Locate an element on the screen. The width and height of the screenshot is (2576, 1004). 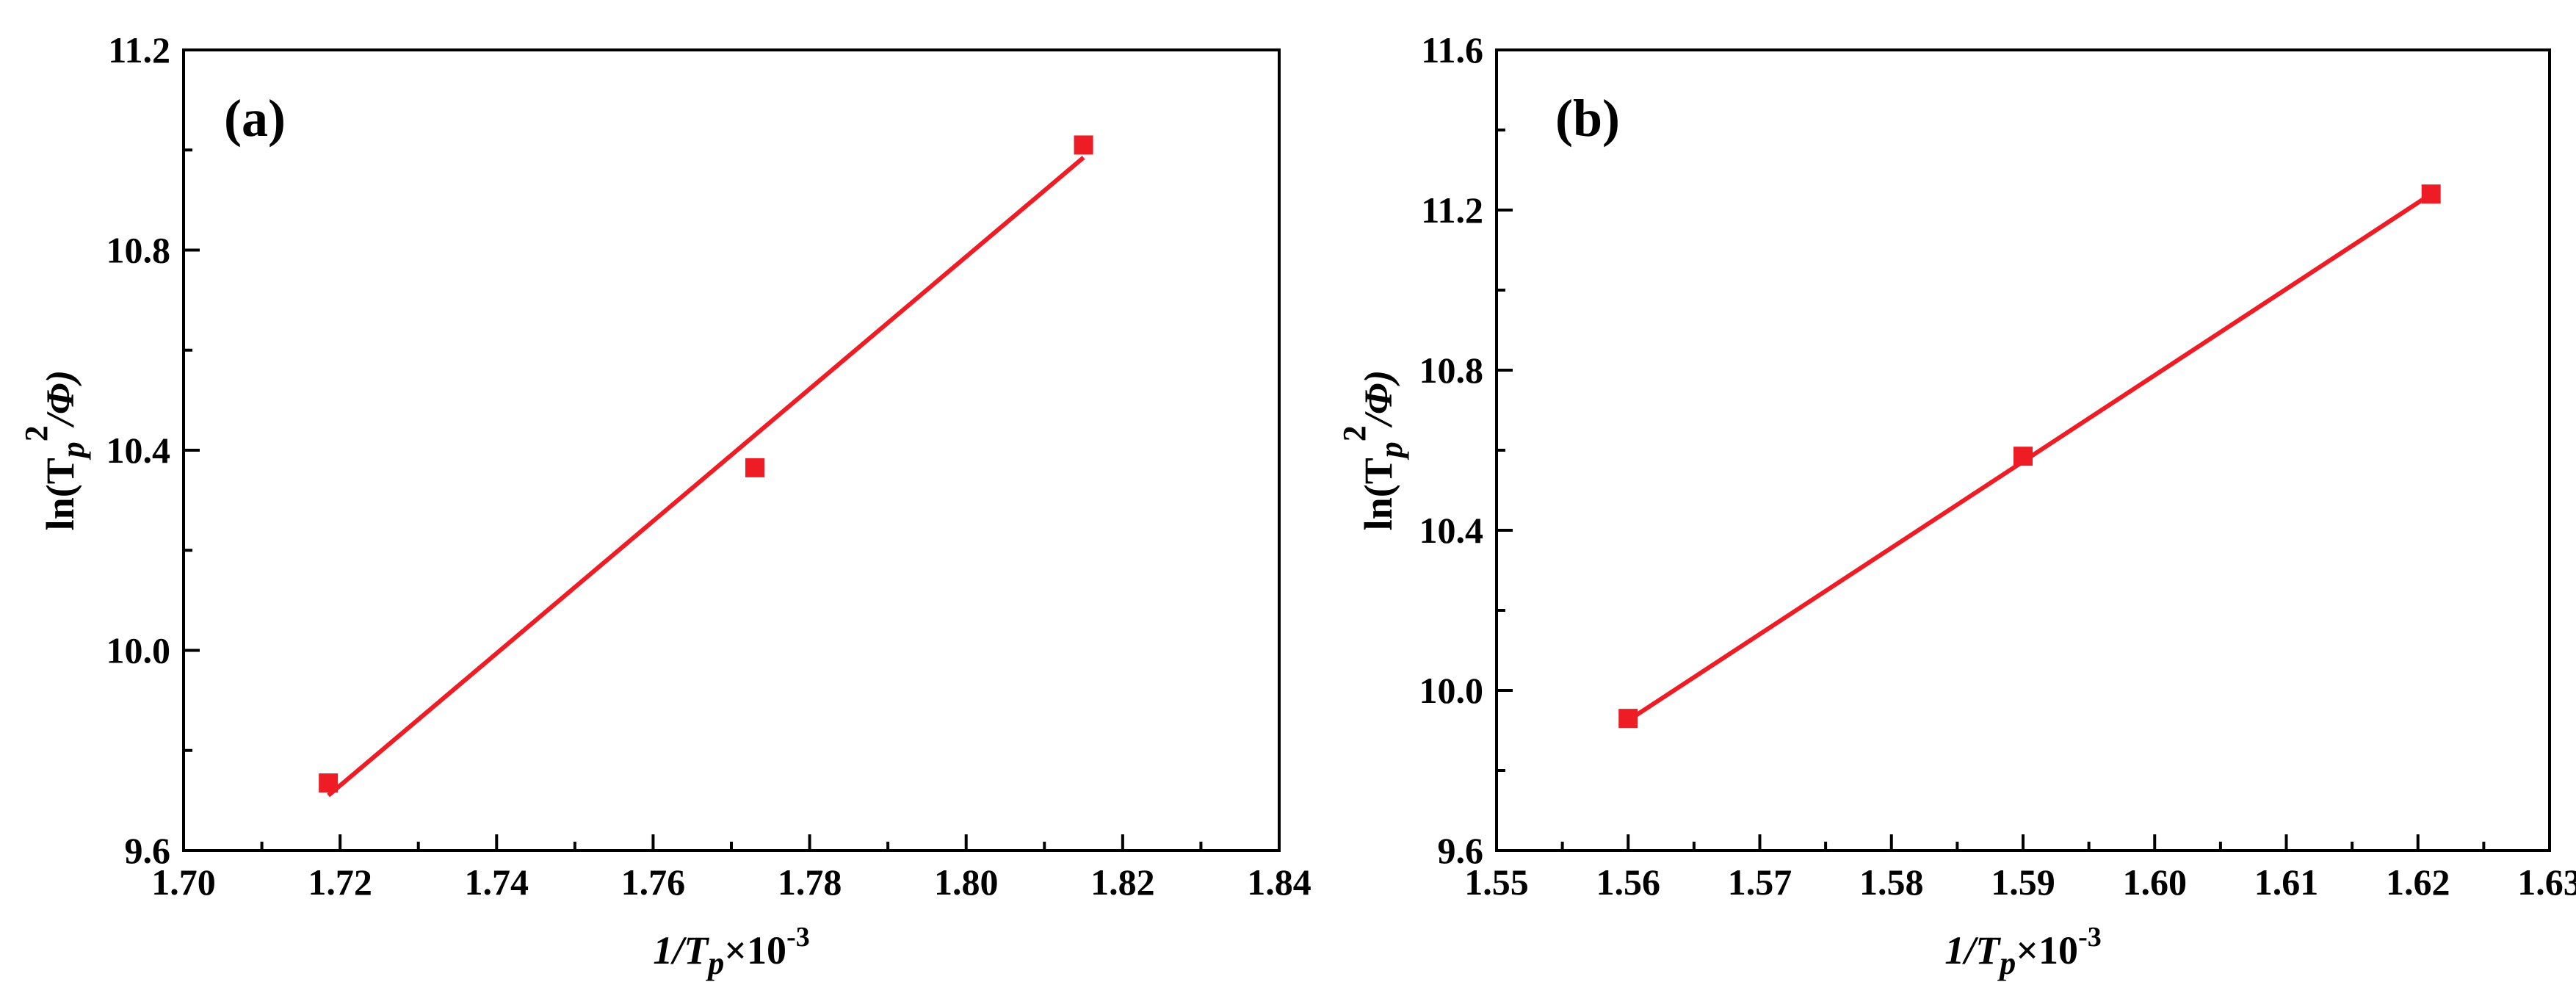
panel-a-x-axis-title: 1/Tp×10-3 is located at coordinates (731, 951).